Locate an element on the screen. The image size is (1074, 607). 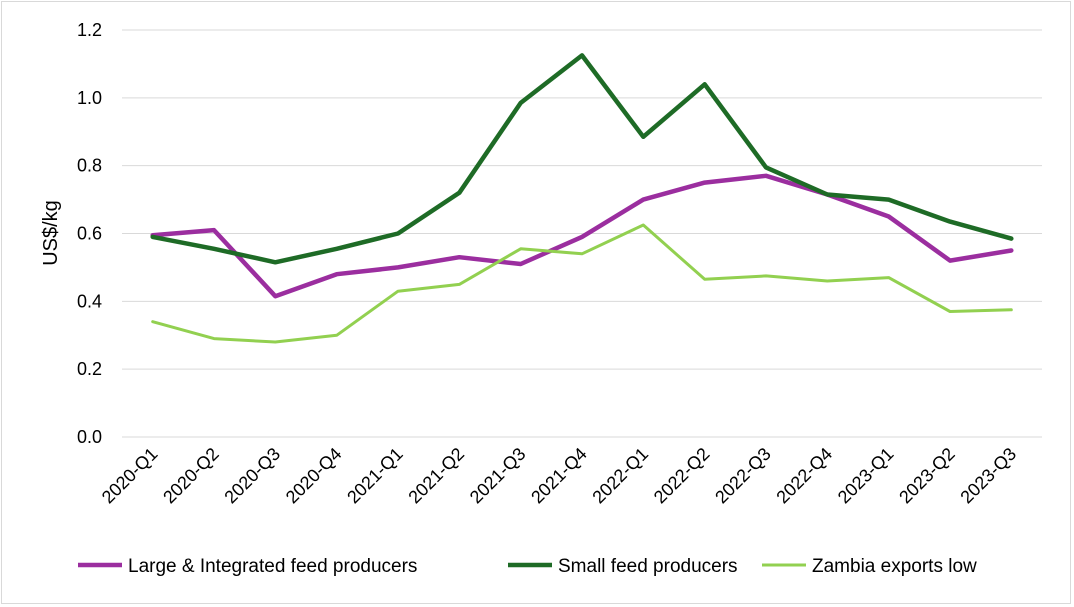
legend-label: Large & Integrated feed producers is located at coordinates (272, 566).